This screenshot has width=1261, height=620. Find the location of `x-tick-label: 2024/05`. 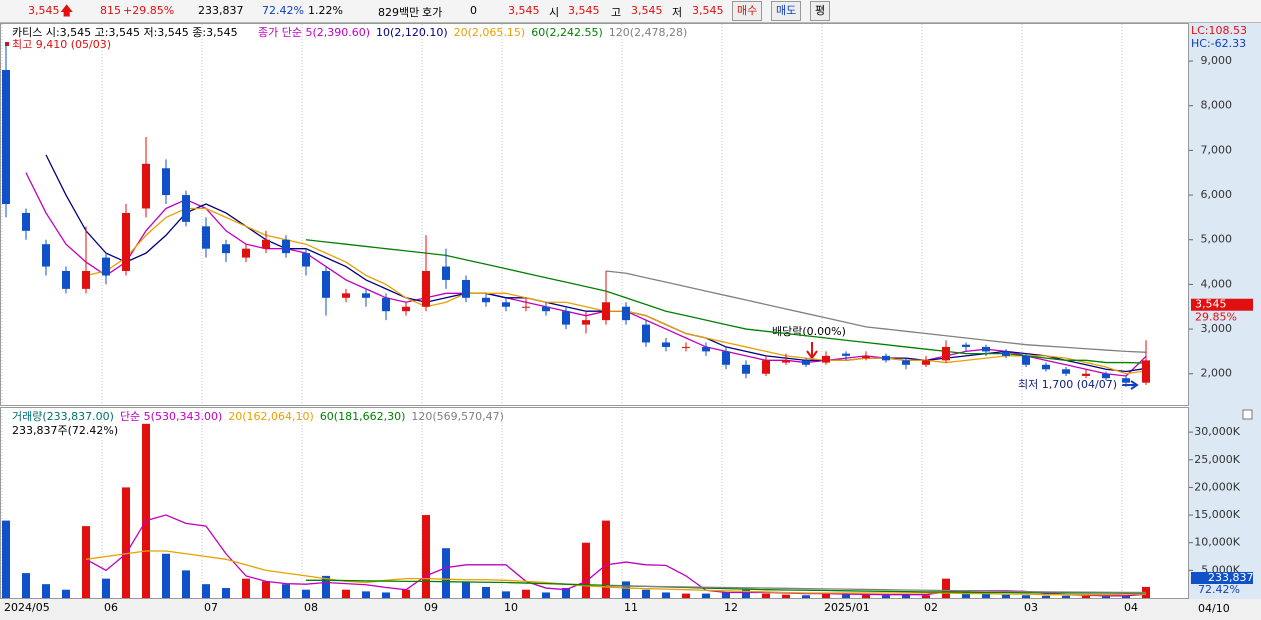

x-tick-label: 2024/05 is located at coordinates (27, 607).